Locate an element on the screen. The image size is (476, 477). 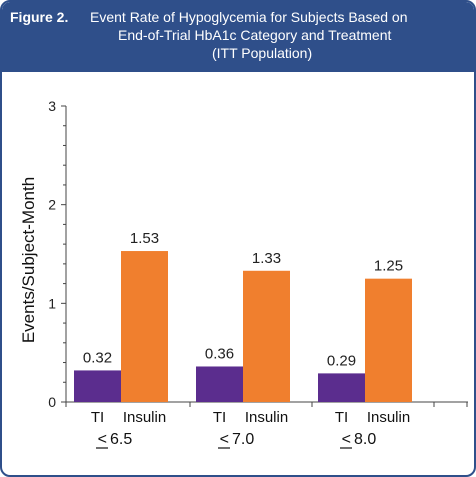
bar-value-label: 1.53 is located at coordinates (144, 238).